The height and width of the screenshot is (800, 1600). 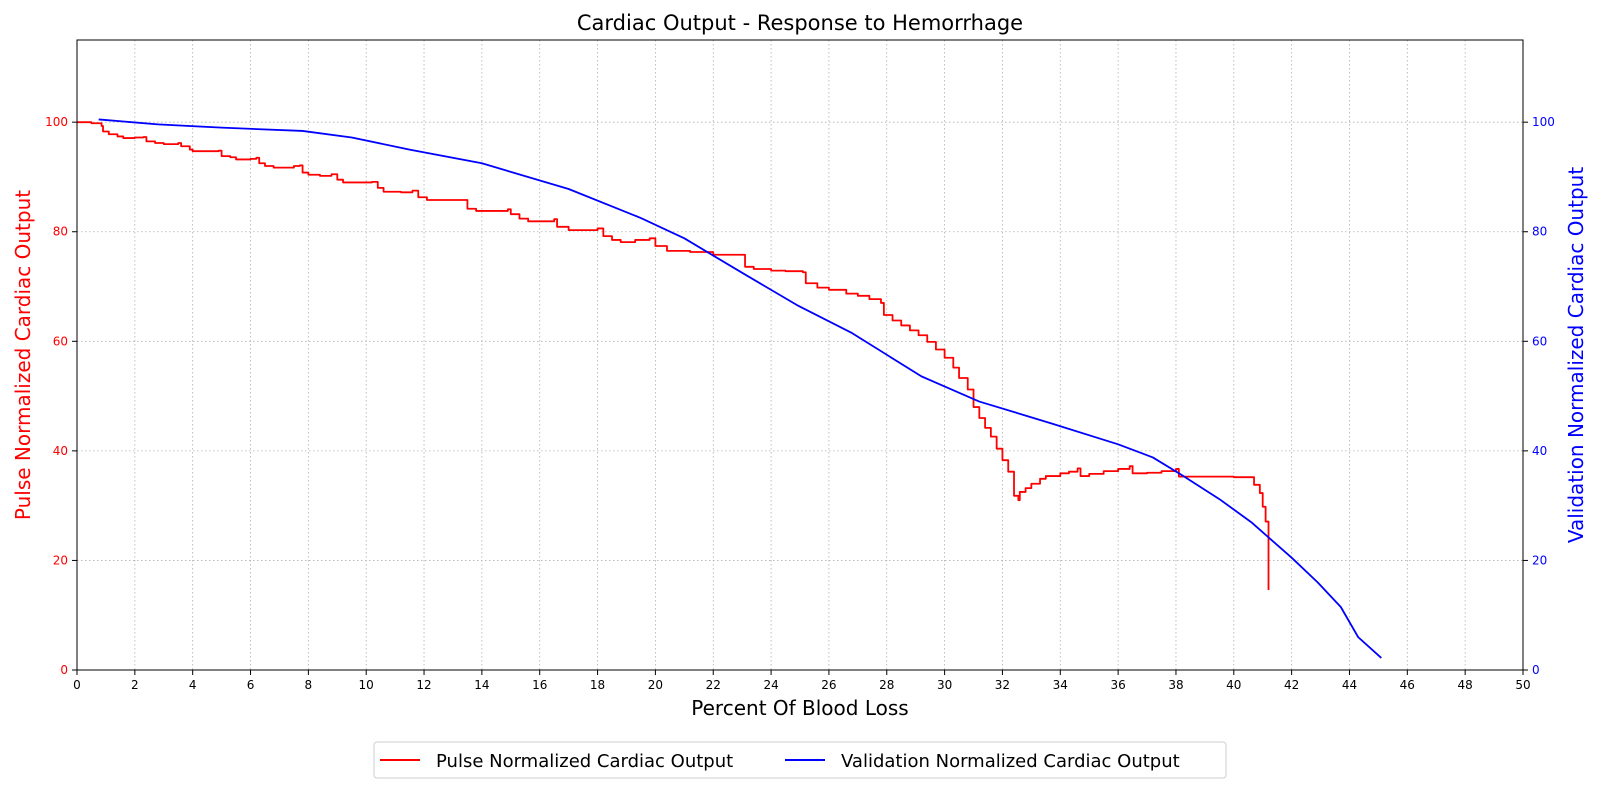 What do you see at coordinates (56, 122) in the screenshot?
I see `y-left-tick-label: 100` at bounding box center [56, 122].